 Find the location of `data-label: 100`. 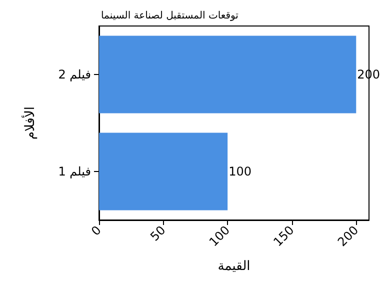

data-label: 100 is located at coordinates (240, 171).